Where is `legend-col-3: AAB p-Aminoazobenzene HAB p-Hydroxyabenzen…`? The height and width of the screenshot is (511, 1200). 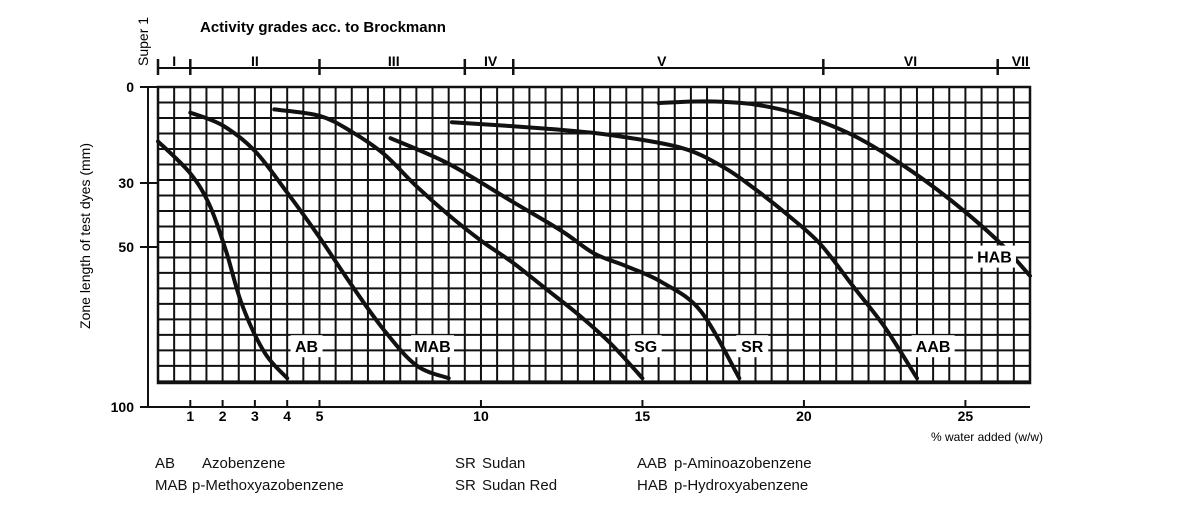 legend-col-3: AAB p-Aminoazobenzene HAB p-Hydroxyabenzen… is located at coordinates (724, 475).